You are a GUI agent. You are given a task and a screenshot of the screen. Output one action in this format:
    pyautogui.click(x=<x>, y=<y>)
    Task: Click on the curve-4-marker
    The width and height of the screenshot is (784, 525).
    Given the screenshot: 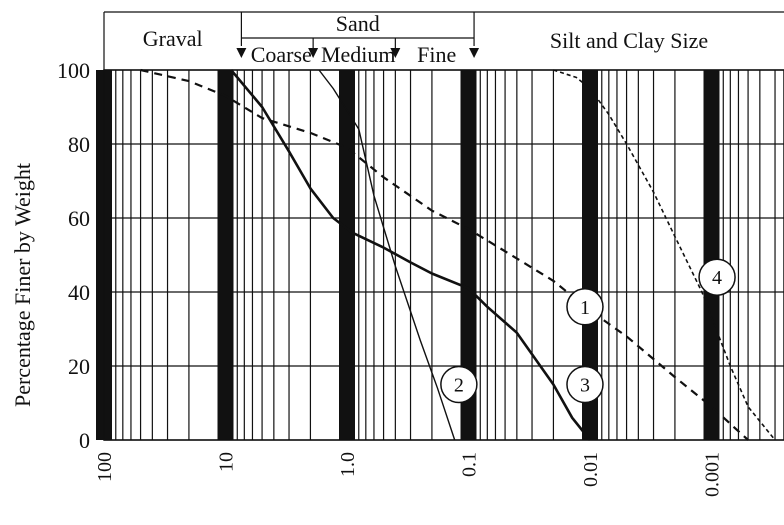 What is the action you would take?
    pyautogui.click(x=717, y=277)
    